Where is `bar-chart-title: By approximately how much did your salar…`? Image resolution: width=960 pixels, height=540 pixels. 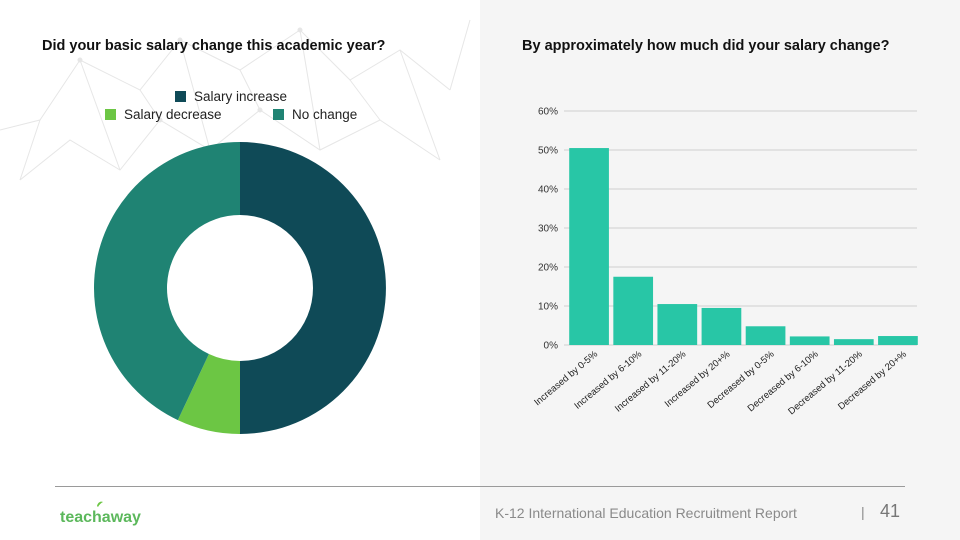 bar-chart-title: By approximately how much did your salar… is located at coordinates (706, 46).